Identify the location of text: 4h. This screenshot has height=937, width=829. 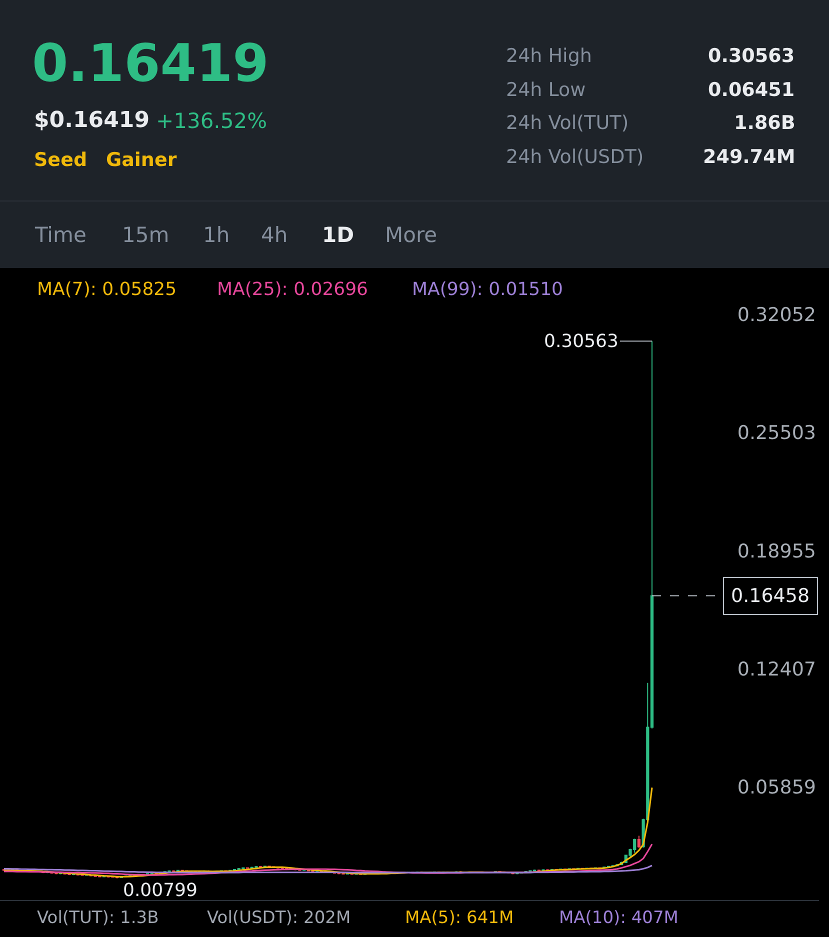
(274, 235).